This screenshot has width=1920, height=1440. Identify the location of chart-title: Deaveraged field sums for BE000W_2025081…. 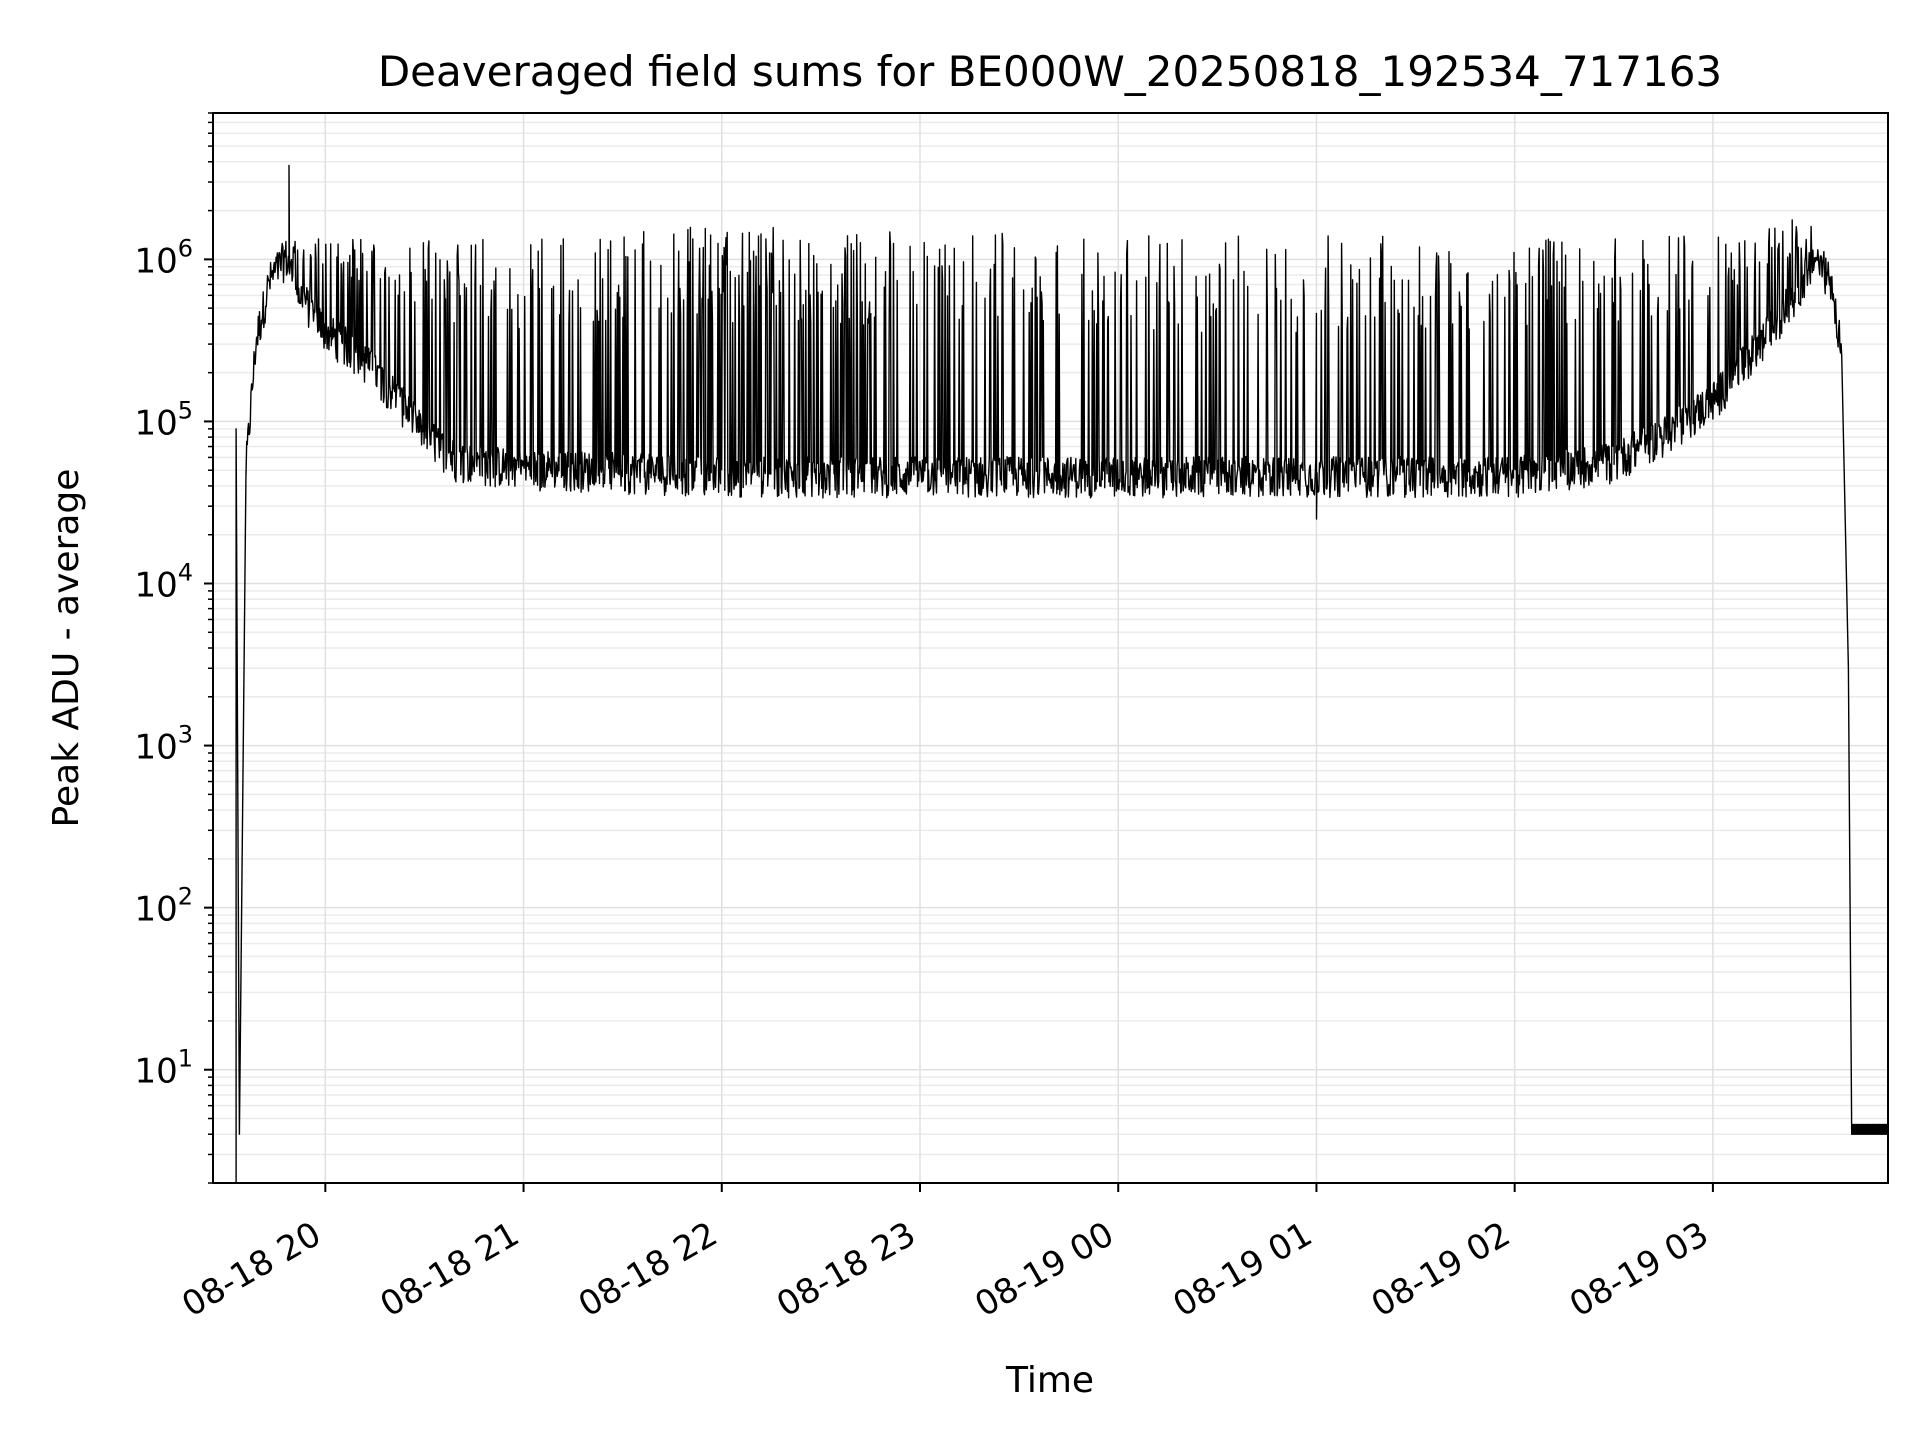
(1050, 71).